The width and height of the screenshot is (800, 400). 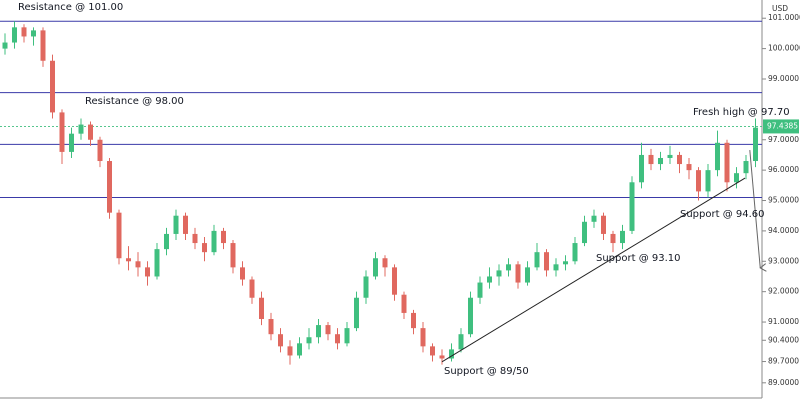 What do you see at coordinates (741, 112) in the screenshot?
I see `annotation: Fresh high @ 97.70` at bounding box center [741, 112].